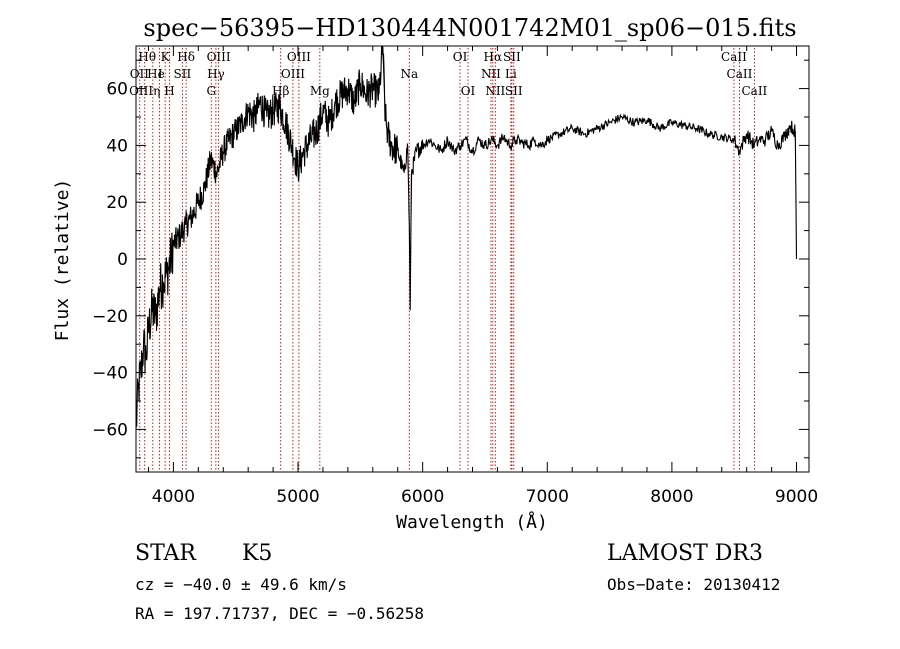 This screenshot has height=649, width=900. I want to click on marker-label-row1-5: OI, so click(460, 57).